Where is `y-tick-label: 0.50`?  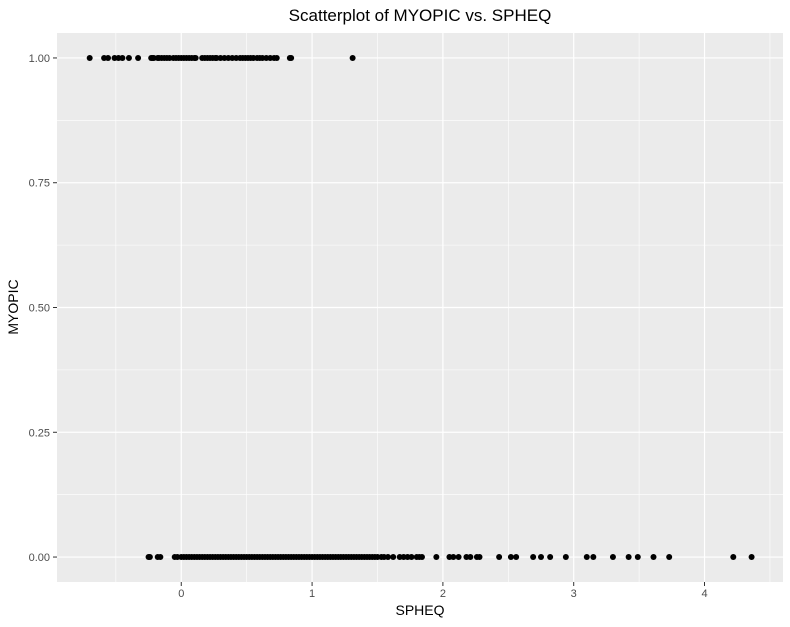
y-tick-label: 0.50 is located at coordinates (39, 309).